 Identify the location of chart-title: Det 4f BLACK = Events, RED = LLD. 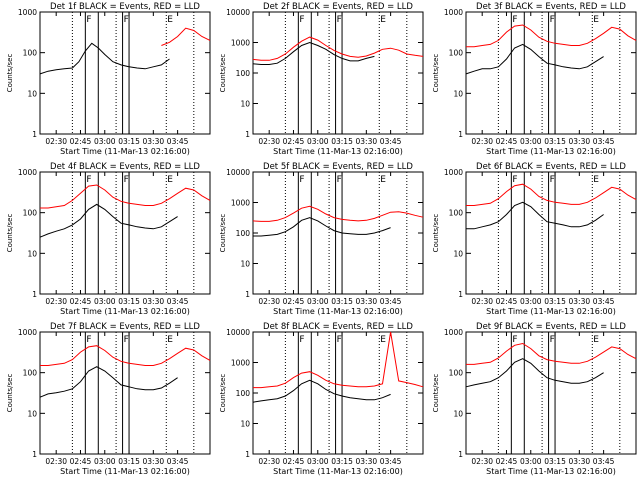
(125, 167).